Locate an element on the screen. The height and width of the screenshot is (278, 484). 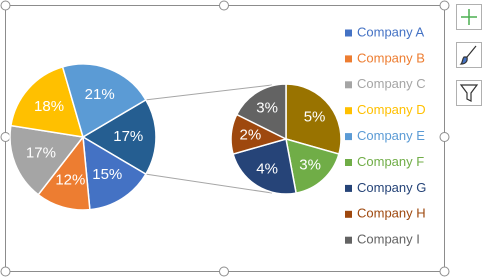
chart-styles-button is located at coordinates (469, 55).